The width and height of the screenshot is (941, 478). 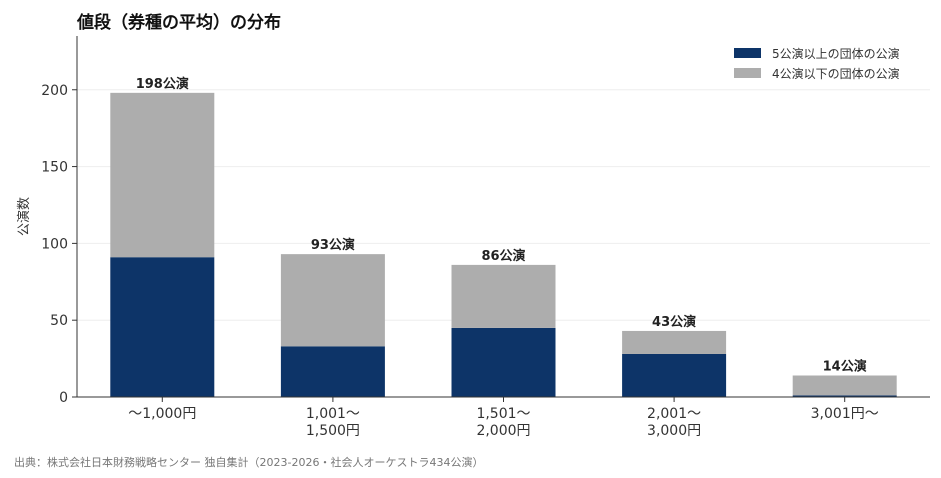 What do you see at coordinates (54, 244) in the screenshot?
I see `y-tick-label: 100` at bounding box center [54, 244].